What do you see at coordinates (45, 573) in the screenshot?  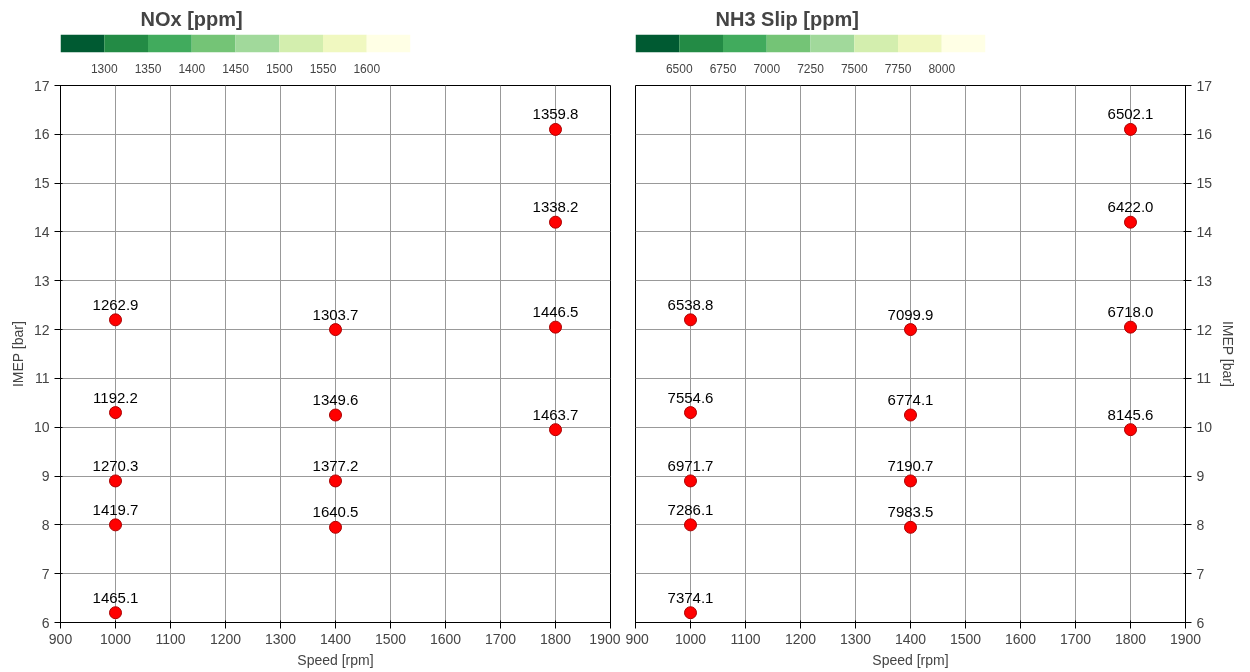 I see `y-tick-label: 7` at bounding box center [45, 573].